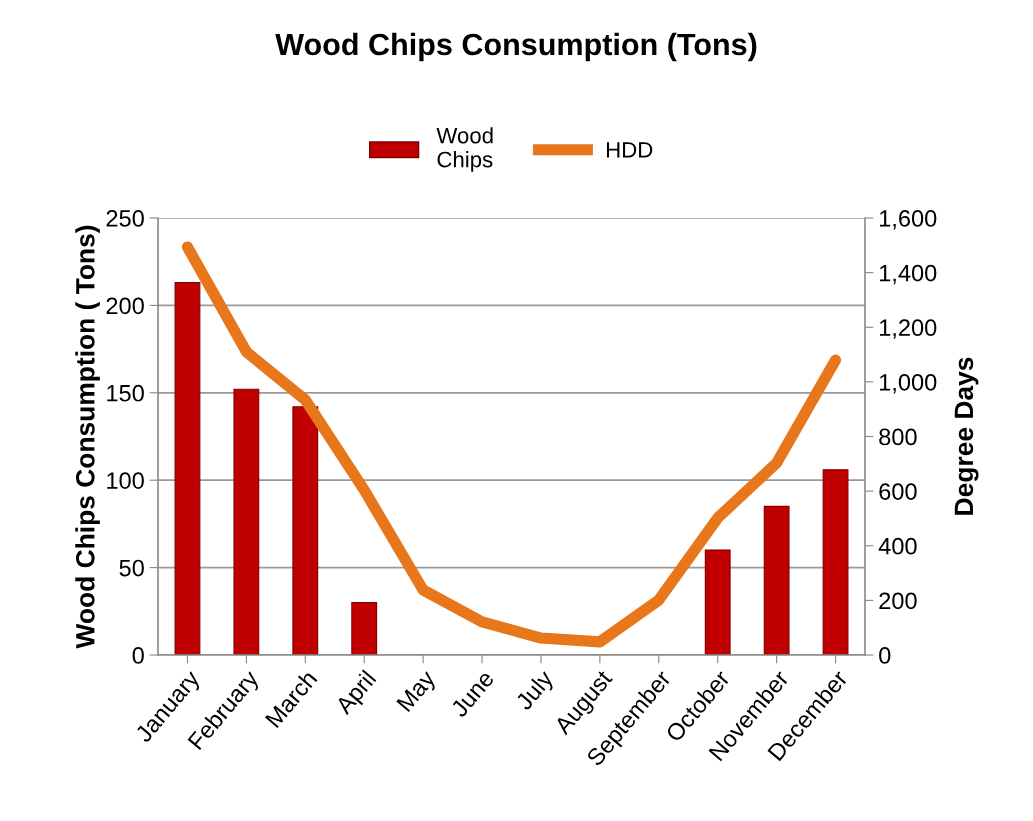 This screenshot has width=1033, height=821. I want to click on y2-tick-label: 1,400, so click(908, 274).